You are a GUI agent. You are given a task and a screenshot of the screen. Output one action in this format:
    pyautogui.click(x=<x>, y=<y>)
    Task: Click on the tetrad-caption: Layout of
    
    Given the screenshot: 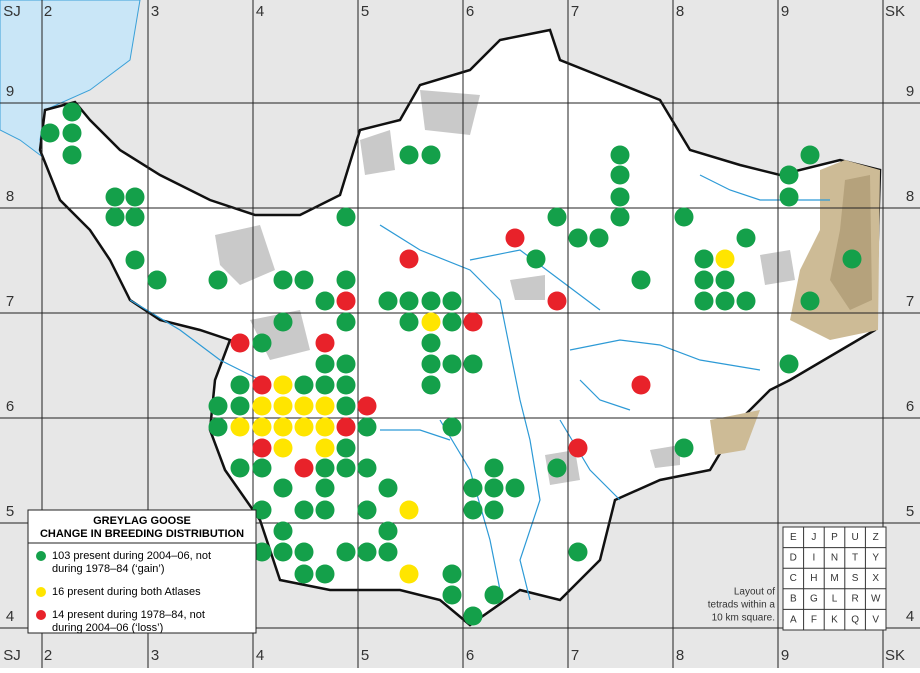 What is the action you would take?
    pyautogui.click(x=754, y=592)
    